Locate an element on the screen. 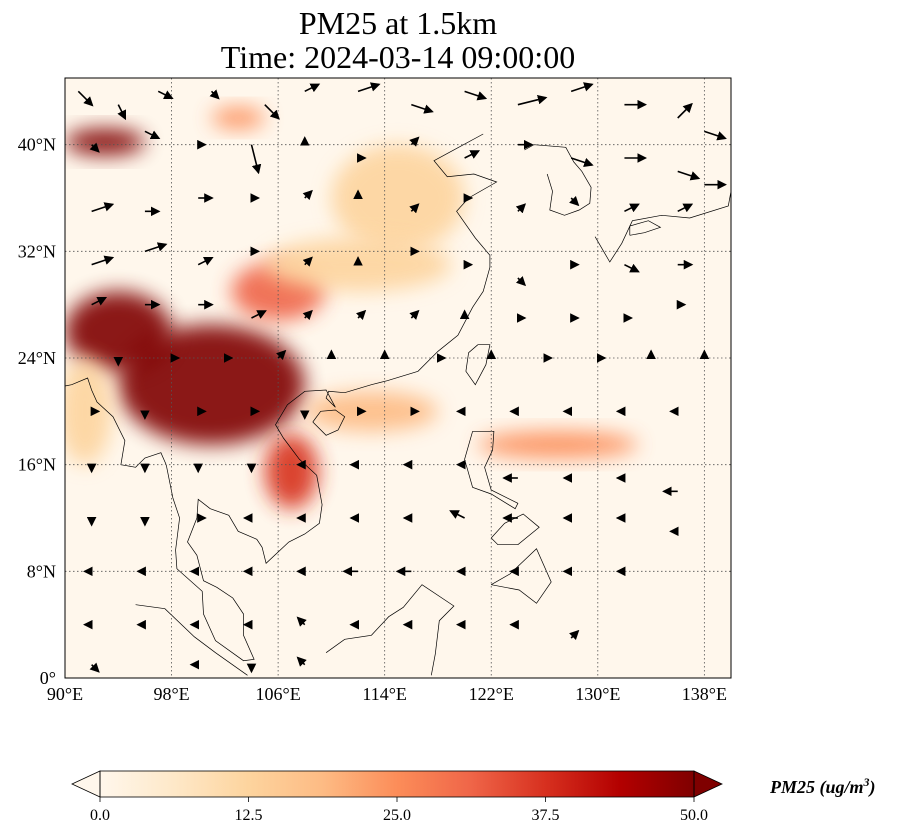 The width and height of the screenshot is (905, 836). longitude-tick-label: 98°E is located at coordinates (171, 694).